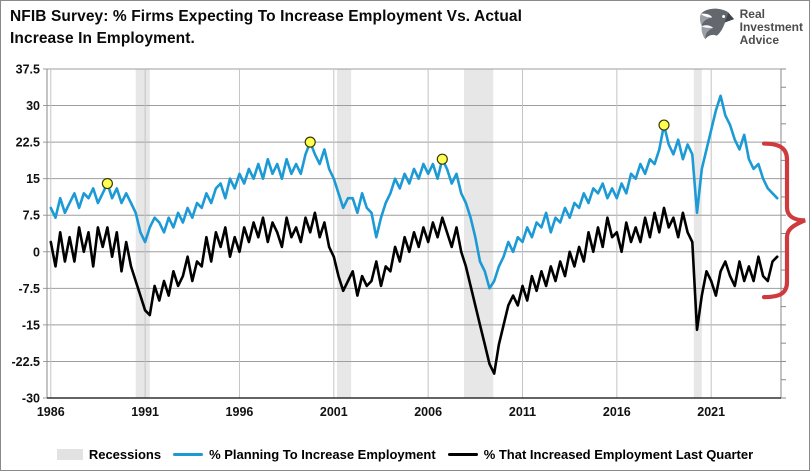  Describe the element at coordinates (783, 220) in the screenshot. I see `emphasis-brace` at that location.